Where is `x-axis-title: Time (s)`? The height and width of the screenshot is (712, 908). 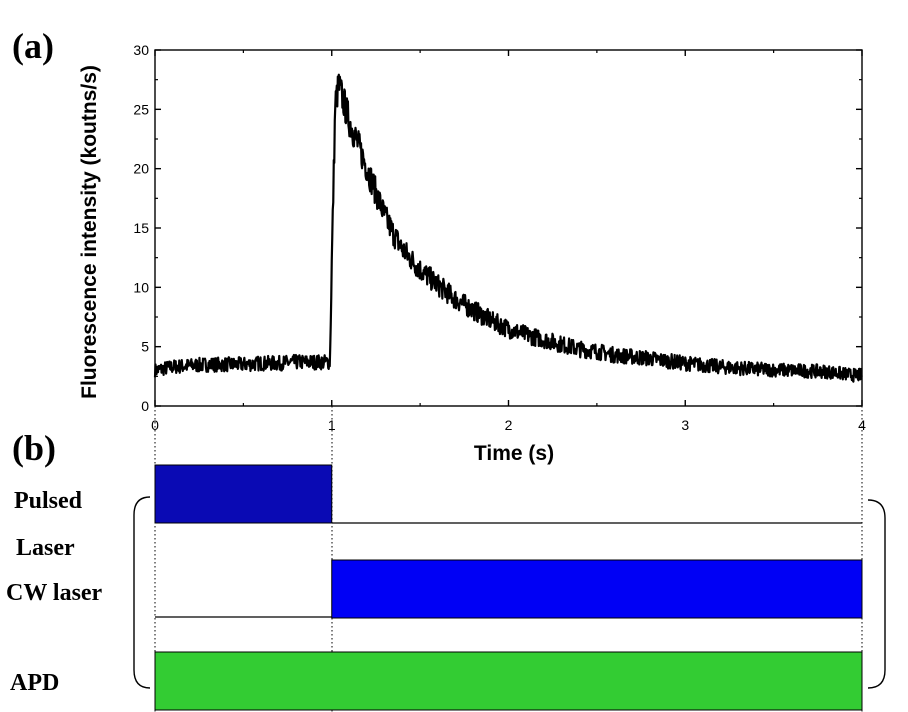 x-axis-title: Time (s) is located at coordinates (514, 453).